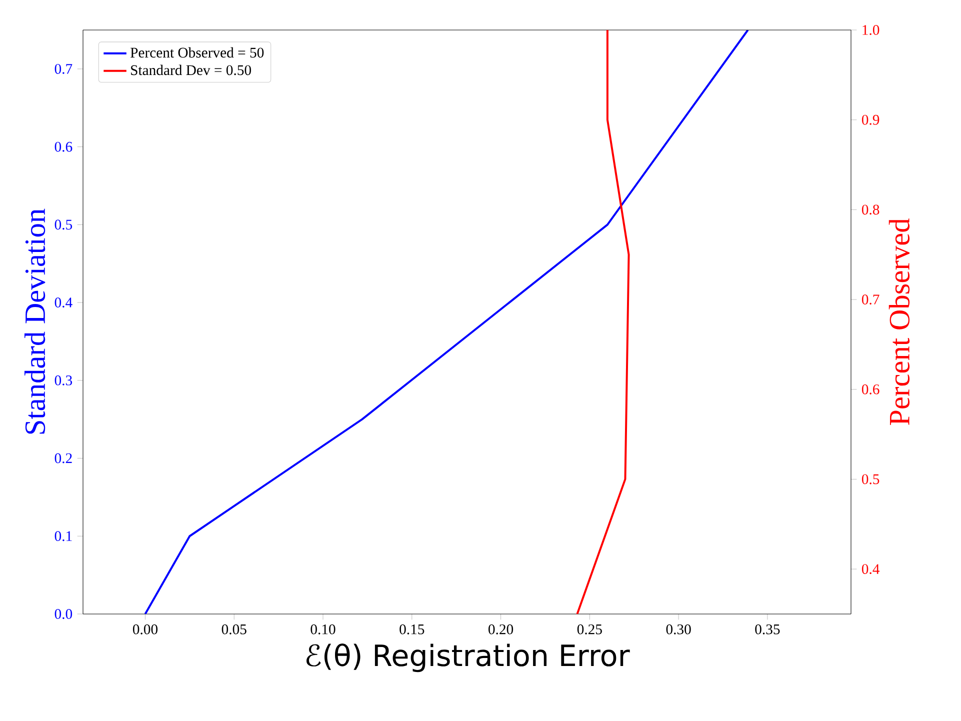  Describe the element at coordinates (63, 225) in the screenshot. I see `y-tick-label: 0.5` at that location.